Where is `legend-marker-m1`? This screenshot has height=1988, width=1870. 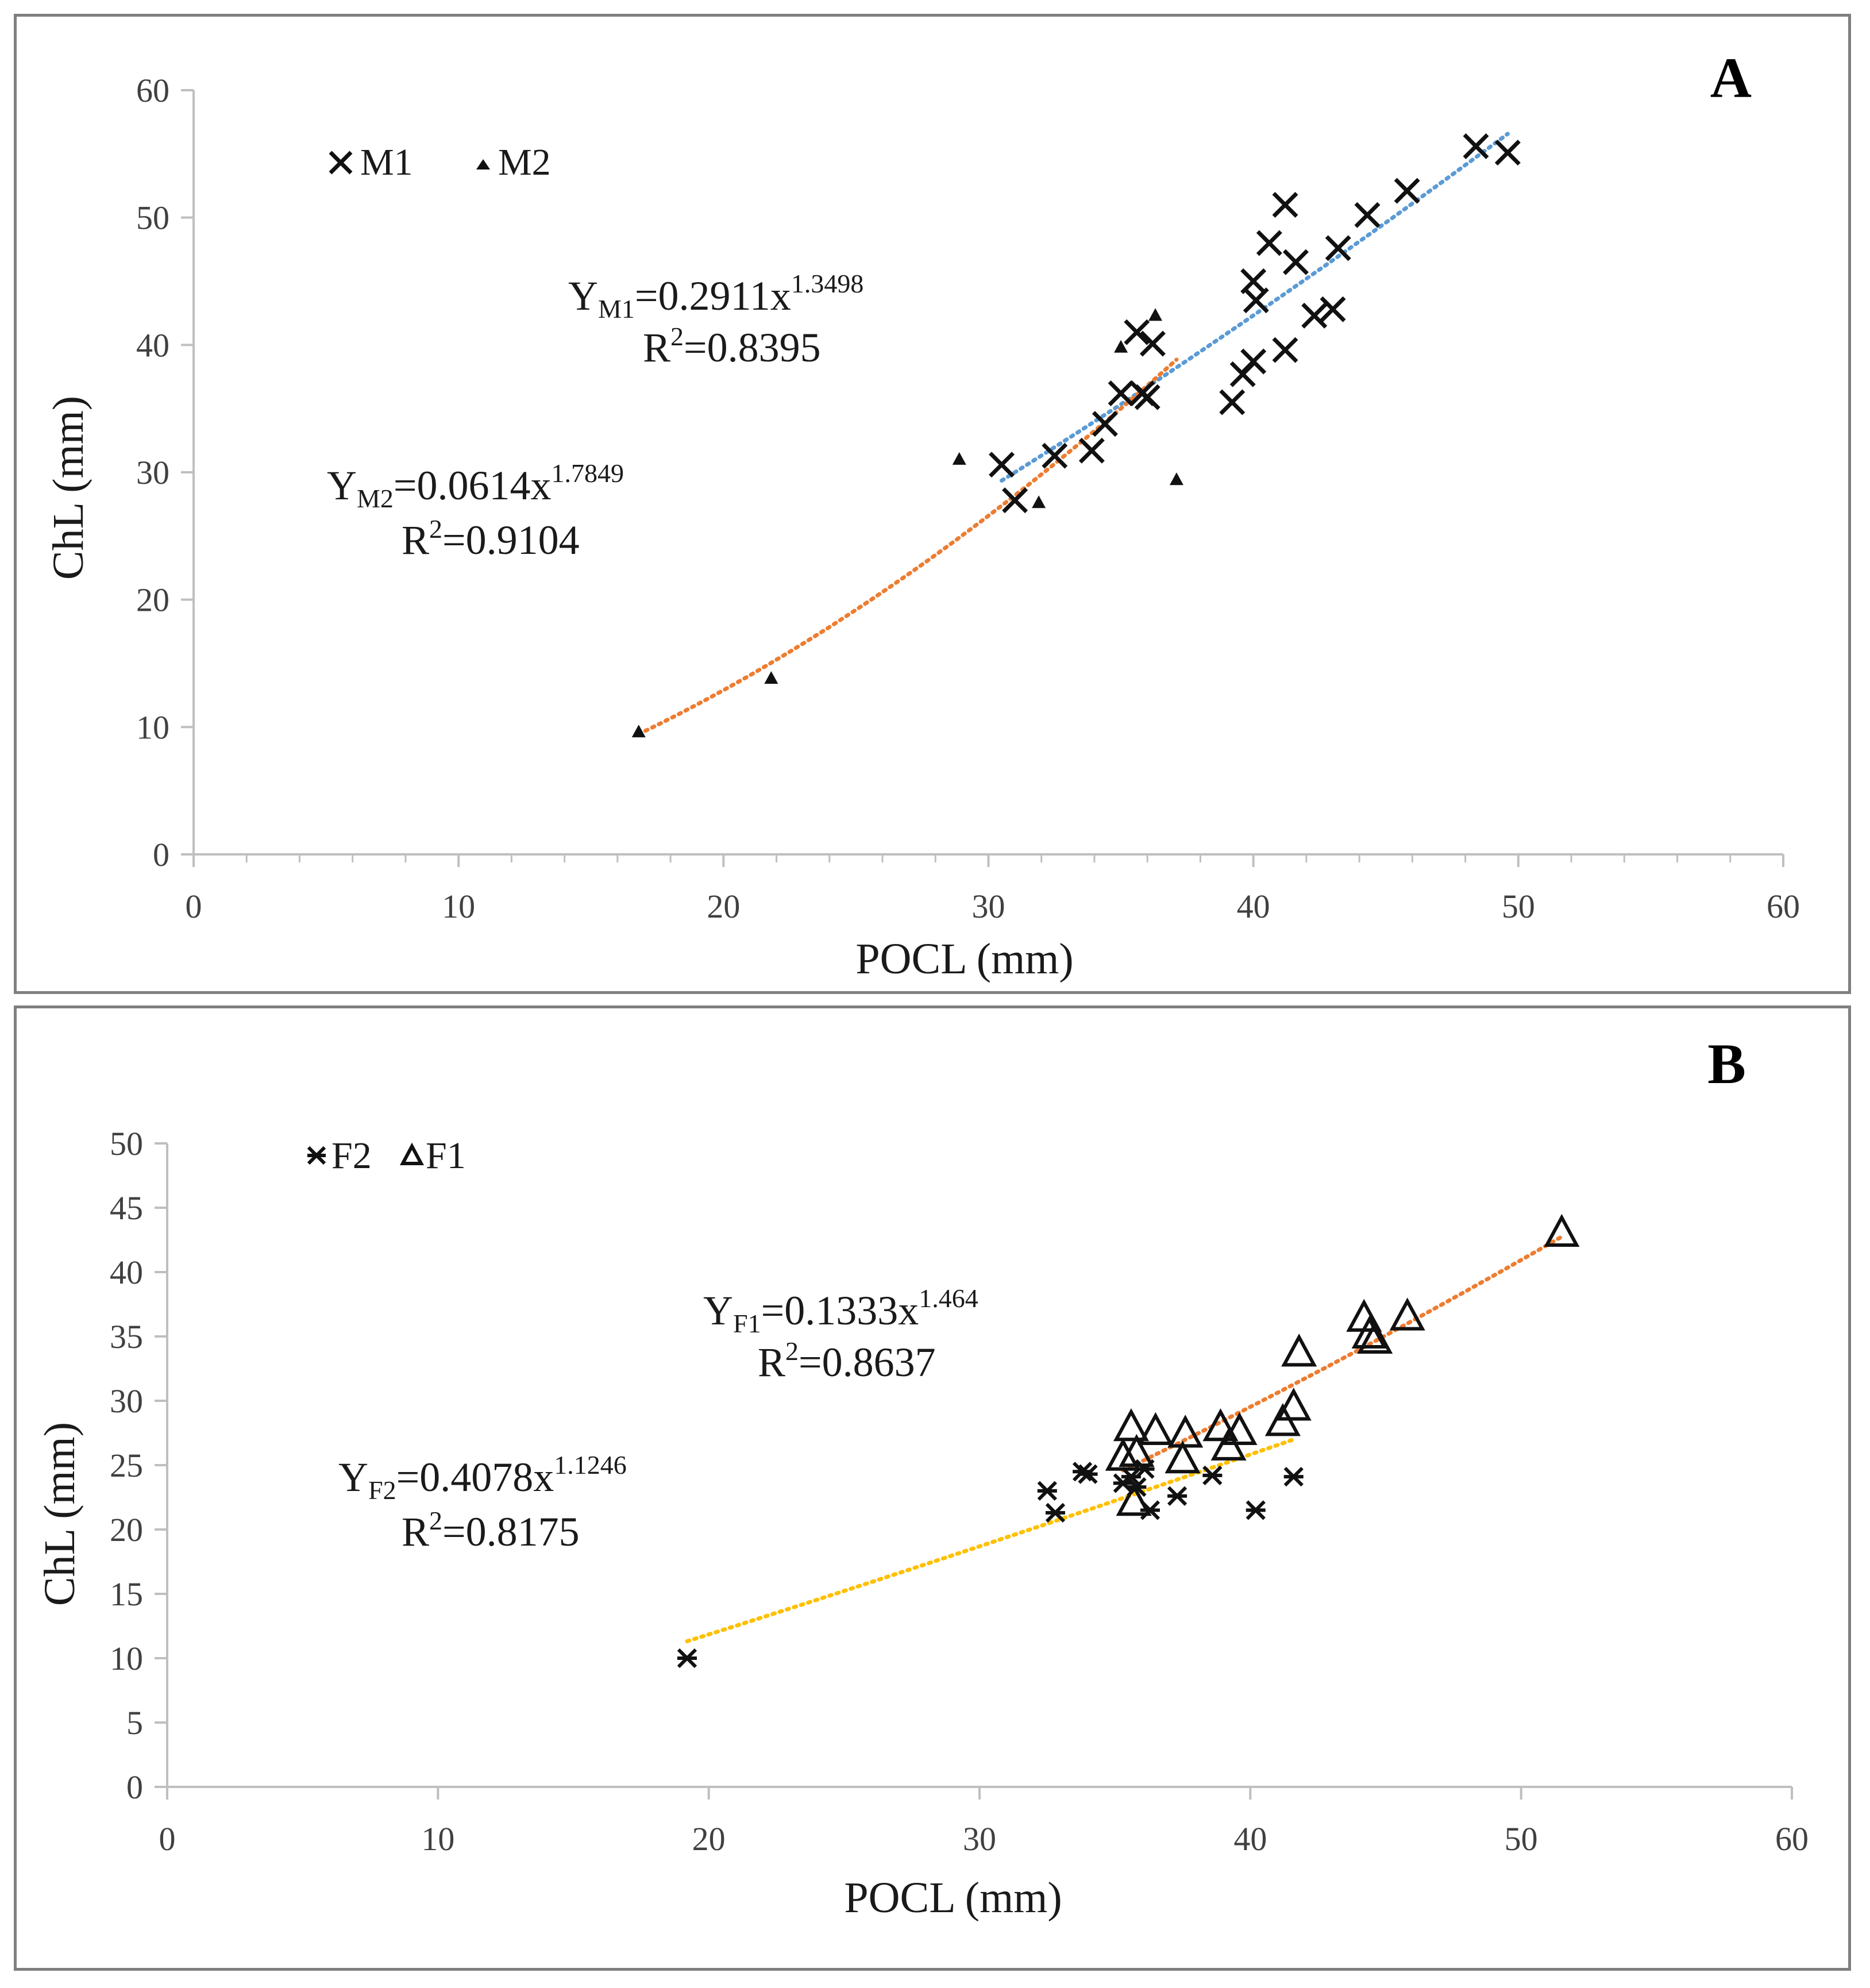 legend-marker-m1 is located at coordinates (341, 163).